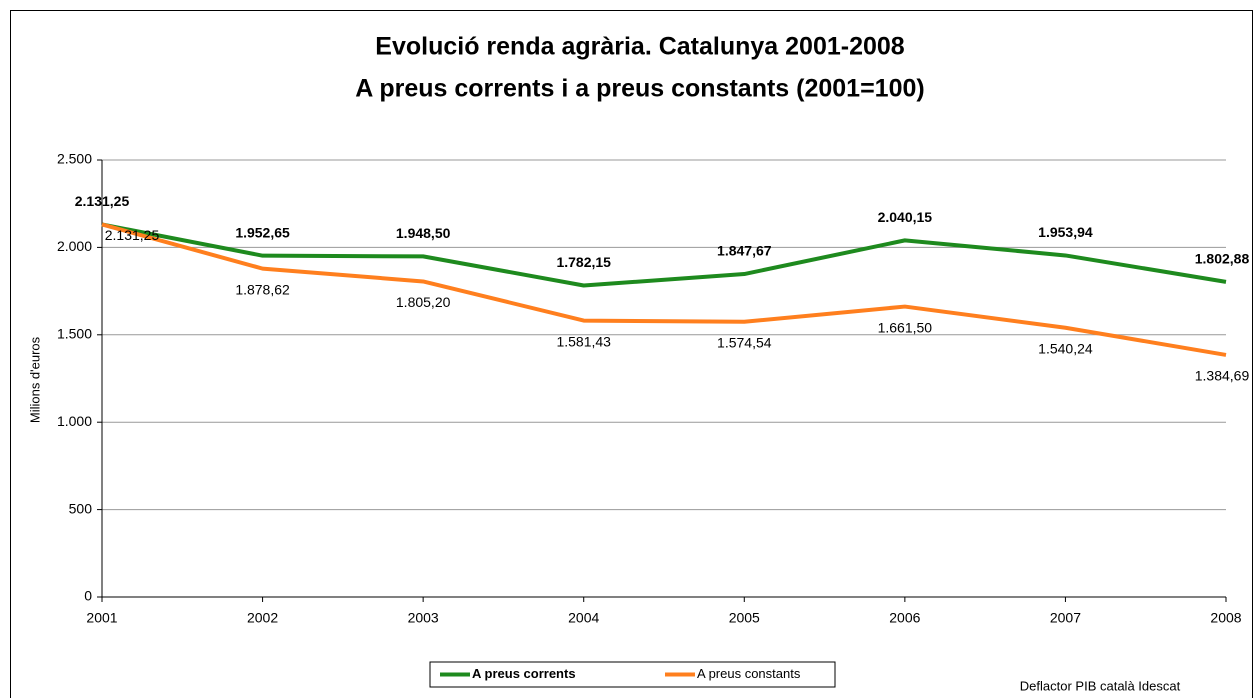 This screenshot has width=1254, height=698. Describe the element at coordinates (1100, 685) in the screenshot. I see `annotation: Deflactor PIB català Idescat` at that location.